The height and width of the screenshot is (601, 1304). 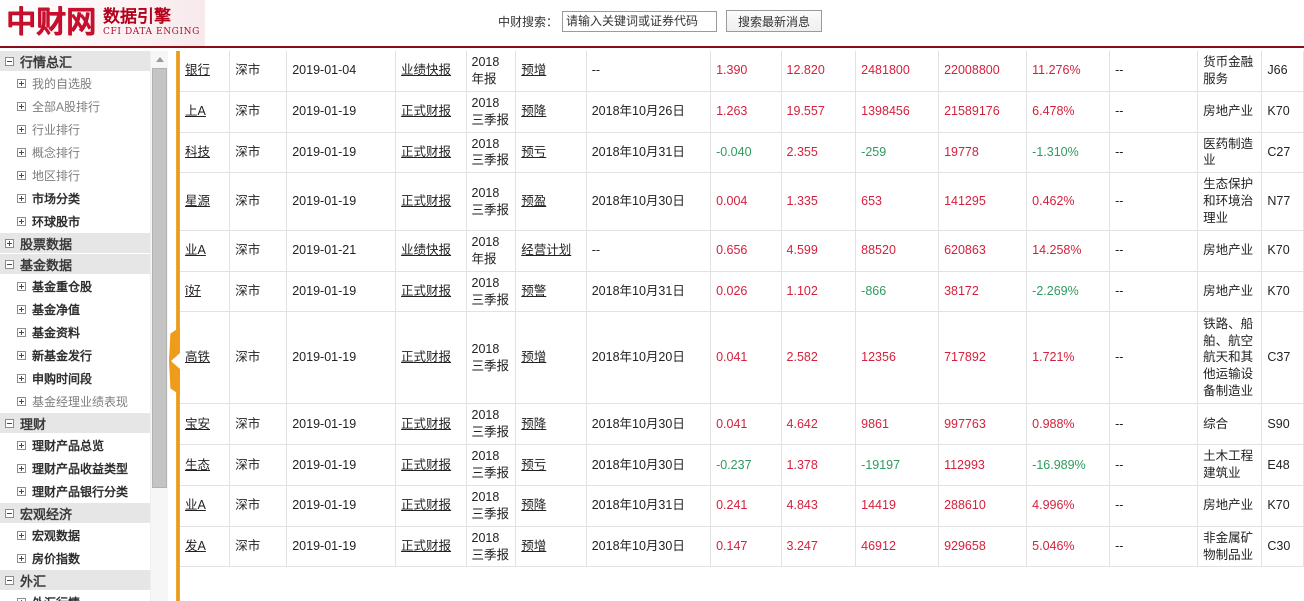 What do you see at coordinates (75, 106) in the screenshot?
I see `sidebar-item-1-2: 全部A股排行` at bounding box center [75, 106].